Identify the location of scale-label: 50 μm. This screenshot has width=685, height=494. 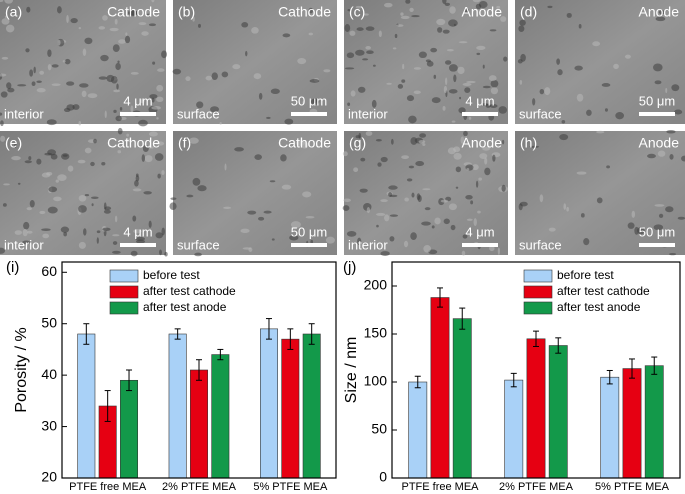
(657, 100).